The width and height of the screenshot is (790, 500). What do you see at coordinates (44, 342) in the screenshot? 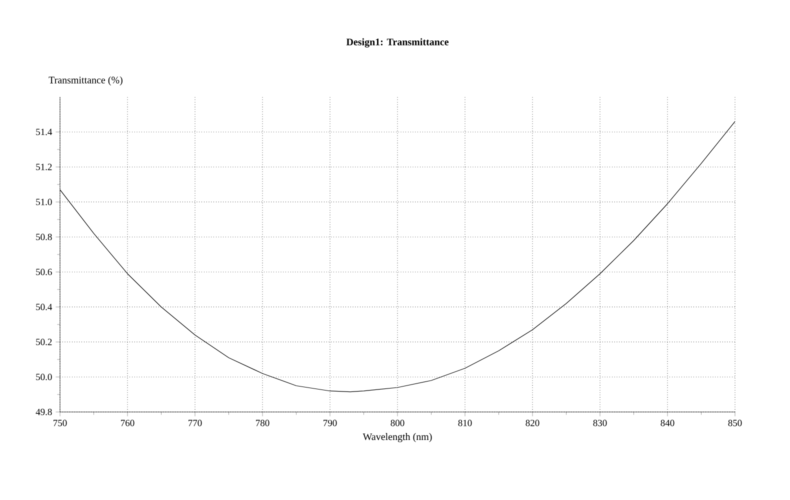
I see `y-tick-label: 50.2` at bounding box center [44, 342].